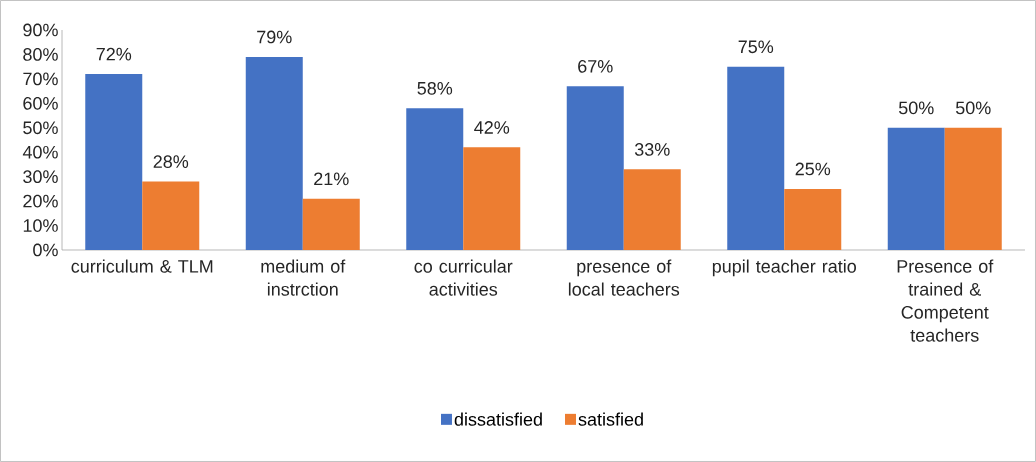 The height and width of the screenshot is (462, 1036). What do you see at coordinates (45, 250) in the screenshot?
I see `y-tick-label: 0%` at bounding box center [45, 250].